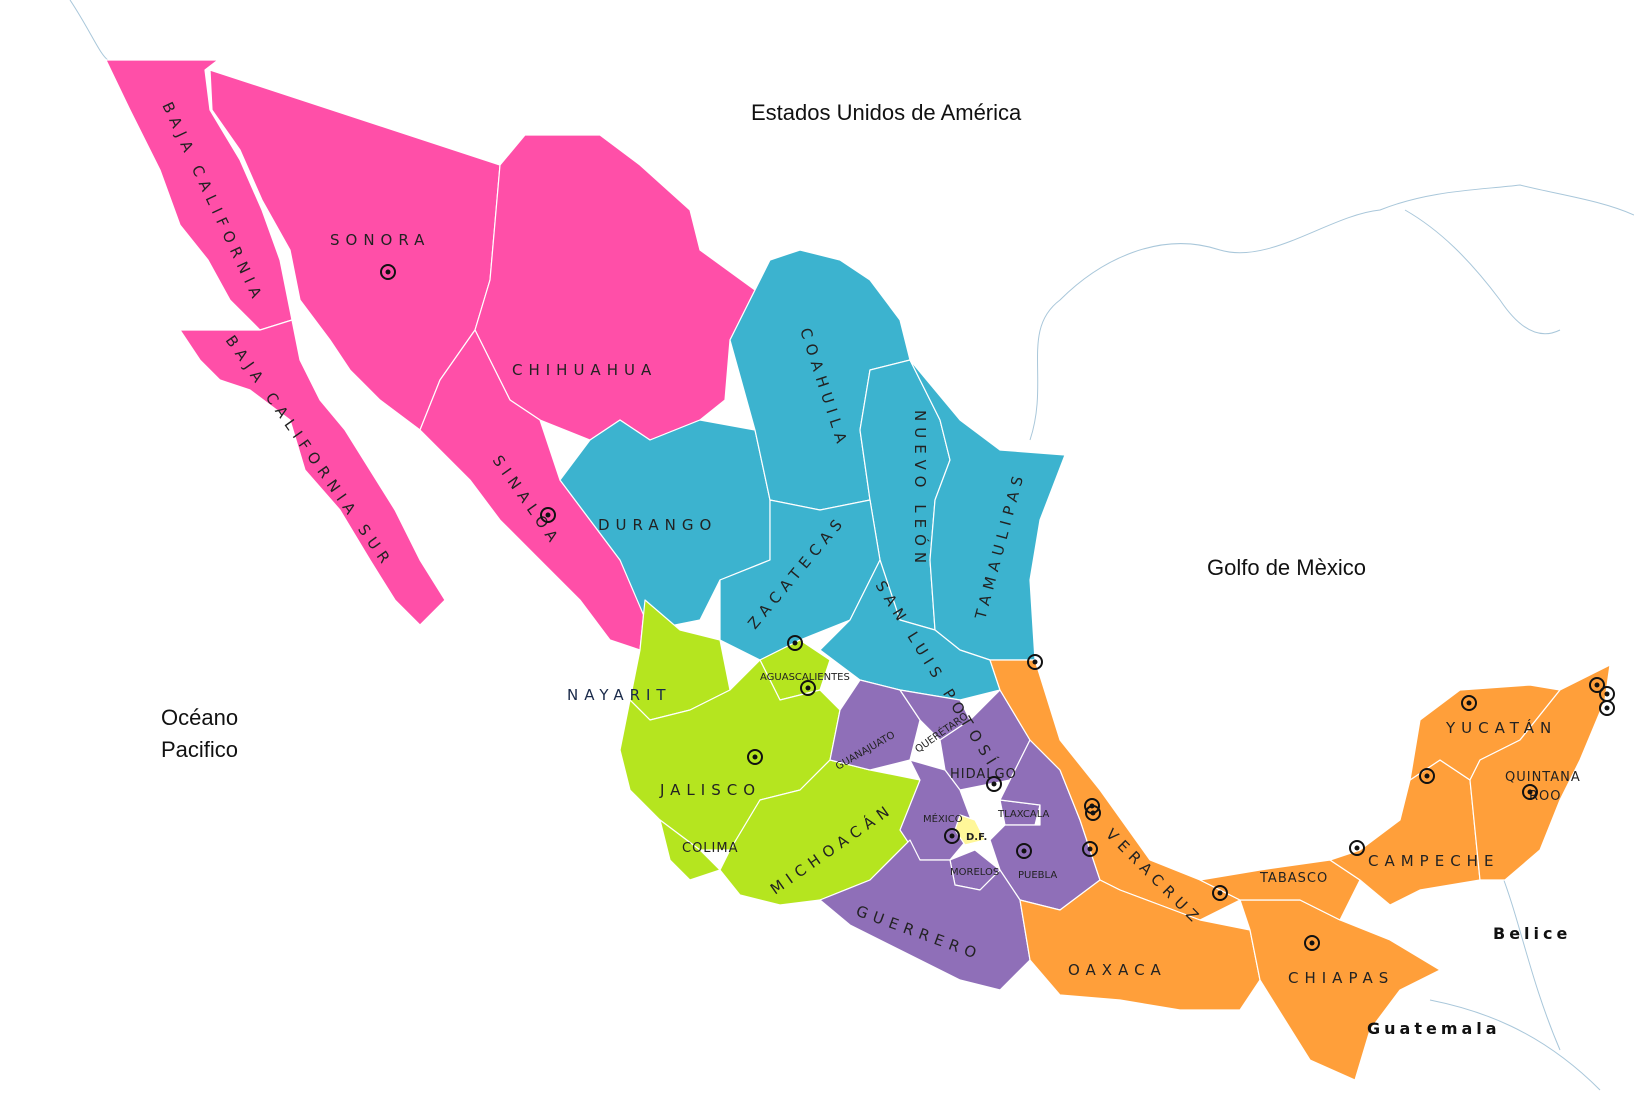  What do you see at coordinates (1501, 727) in the screenshot?
I see `label-yucatan: YUCATÁN` at bounding box center [1501, 727].